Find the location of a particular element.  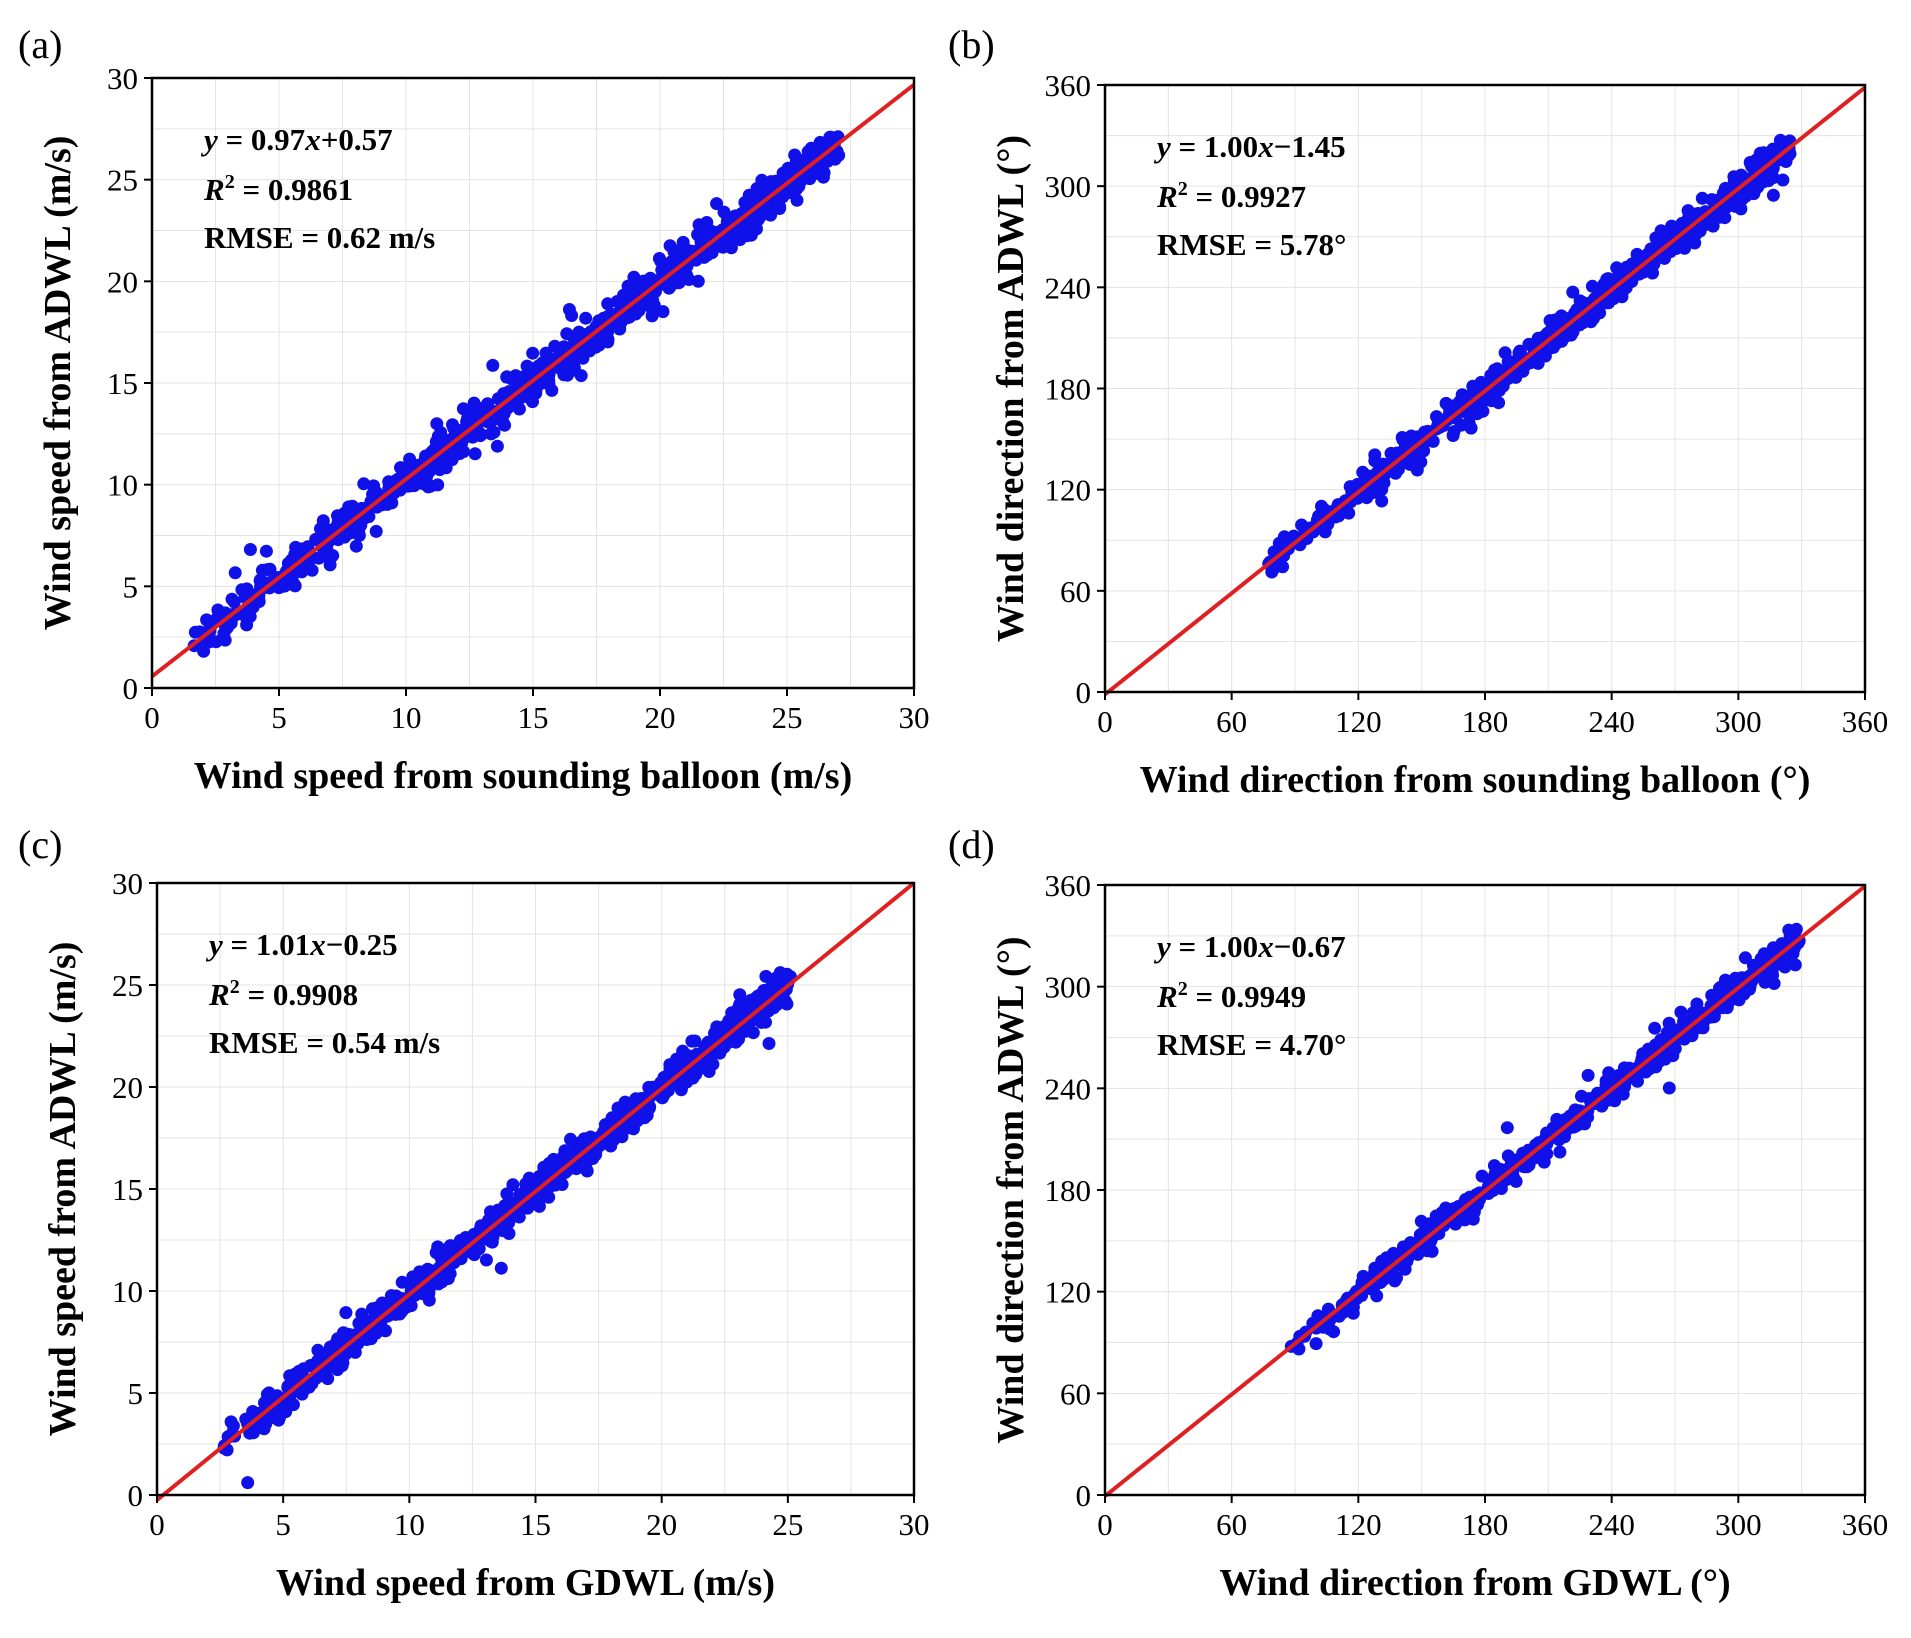

y-tick-label: 300 is located at coordinates (1068, 186).